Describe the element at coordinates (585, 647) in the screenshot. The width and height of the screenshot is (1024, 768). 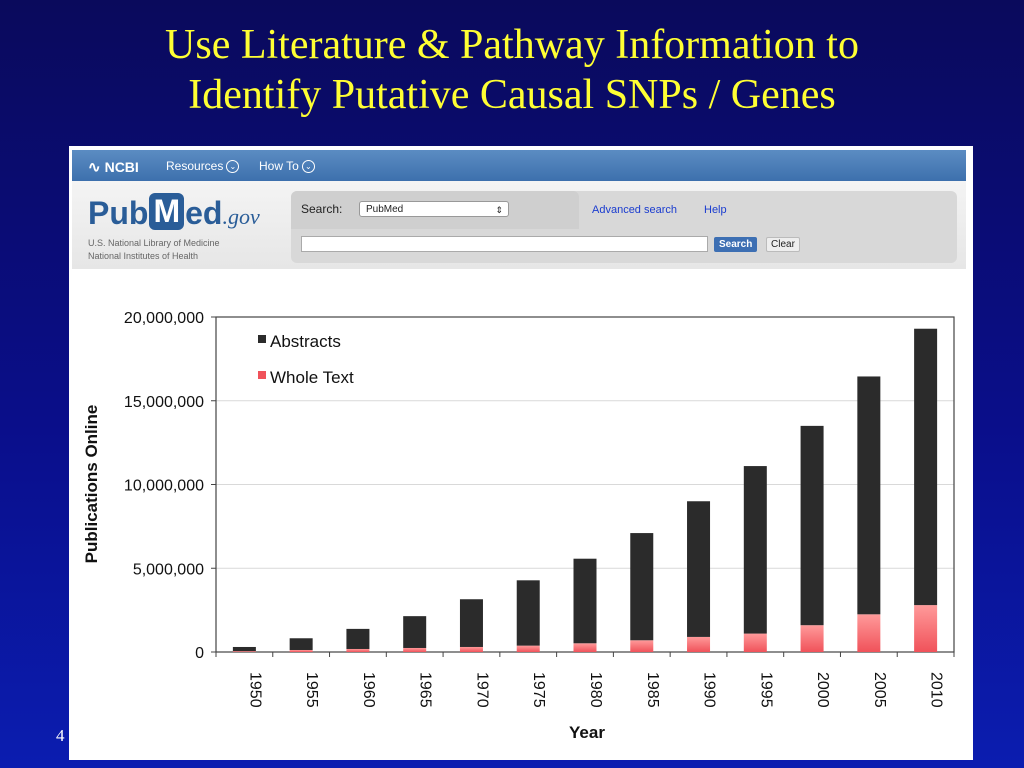
I see `bar-whole-text-1980` at that location.